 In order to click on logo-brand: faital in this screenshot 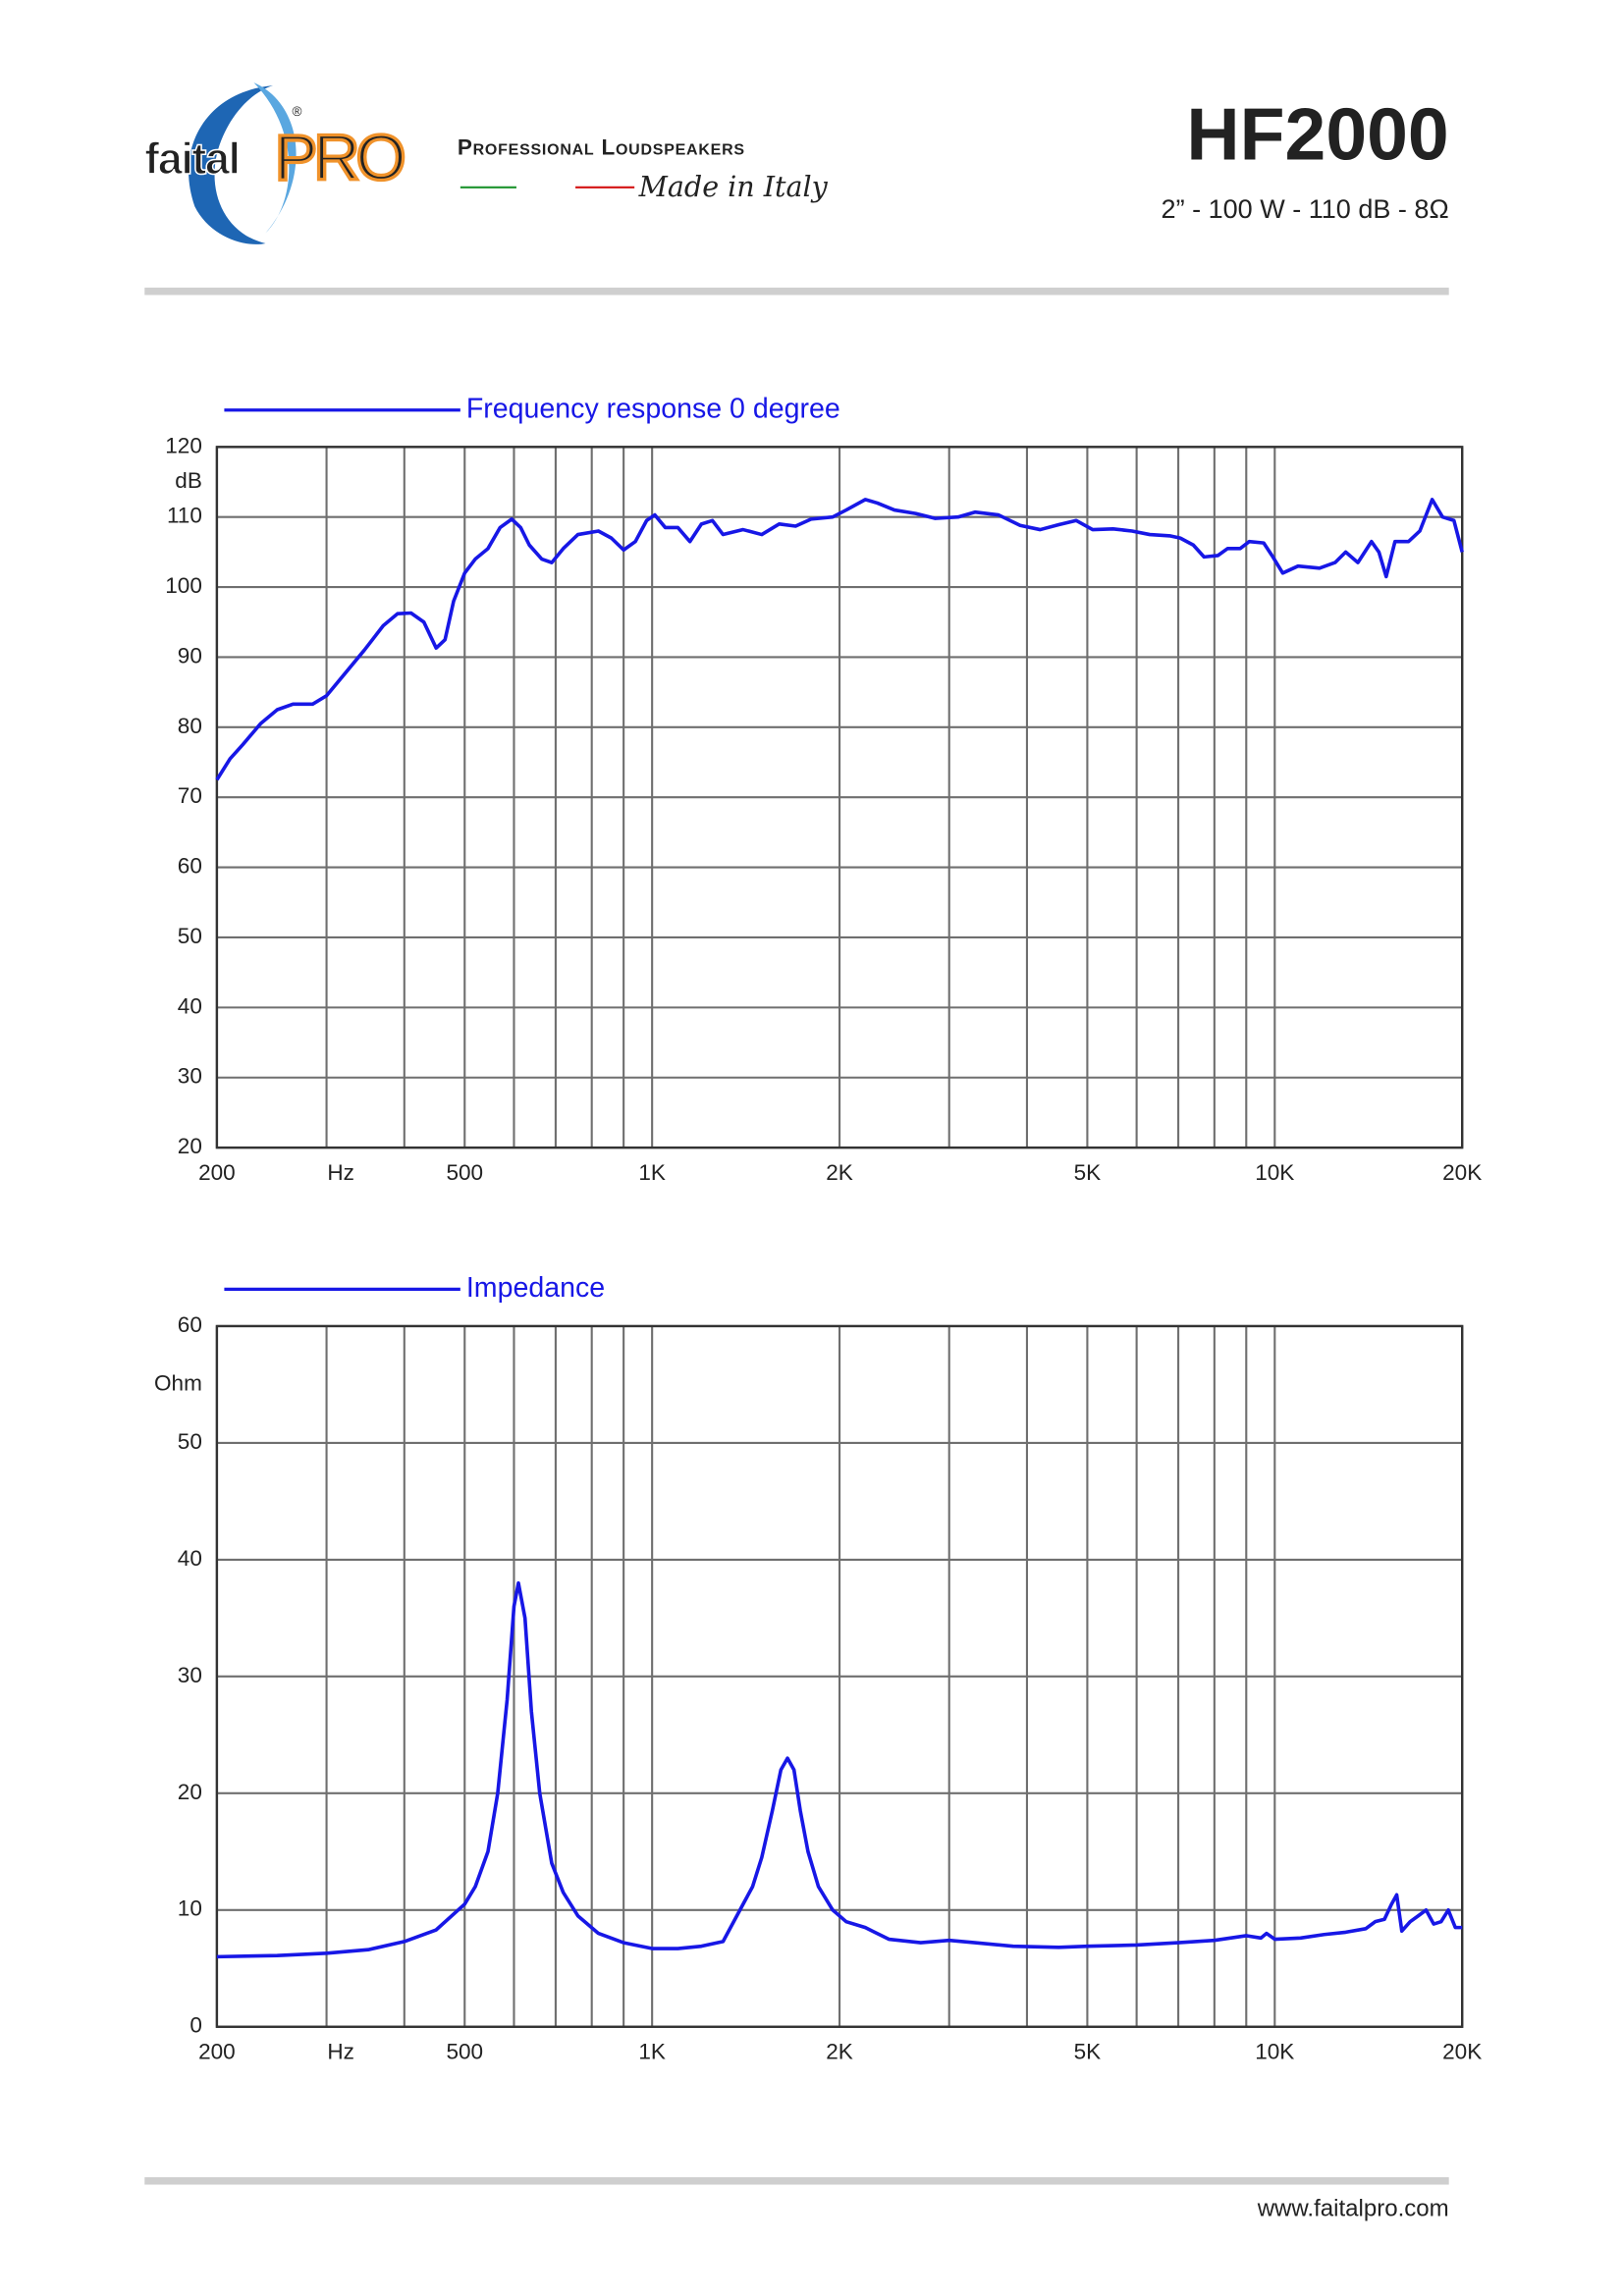, I will do `click(191, 158)`.